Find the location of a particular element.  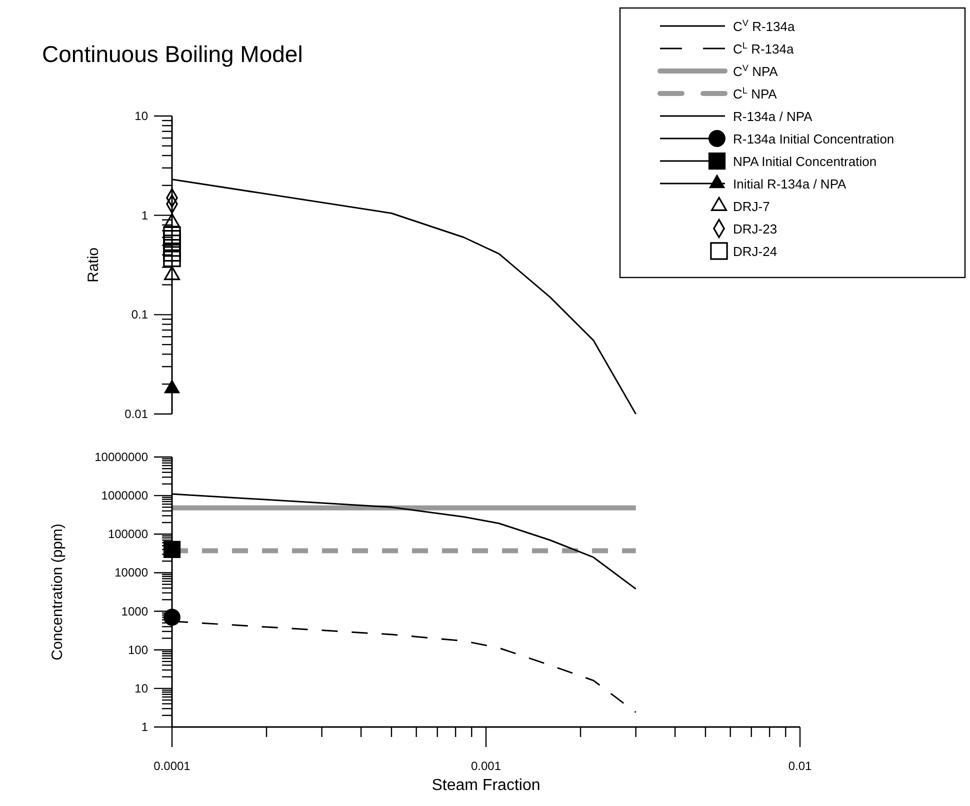

y-tick-label: 1000000 is located at coordinates (124, 495).